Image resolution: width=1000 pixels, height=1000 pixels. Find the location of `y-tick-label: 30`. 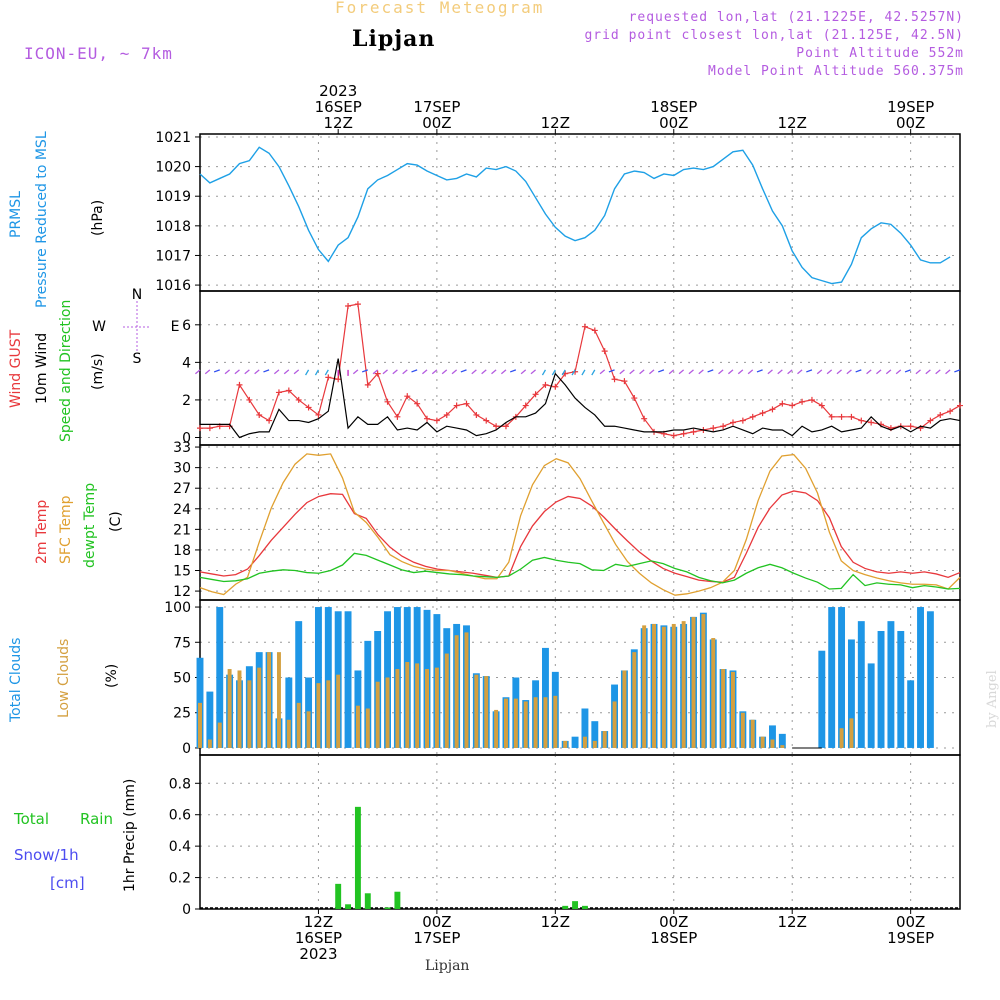

y-tick-label: 30 is located at coordinates (182, 469).